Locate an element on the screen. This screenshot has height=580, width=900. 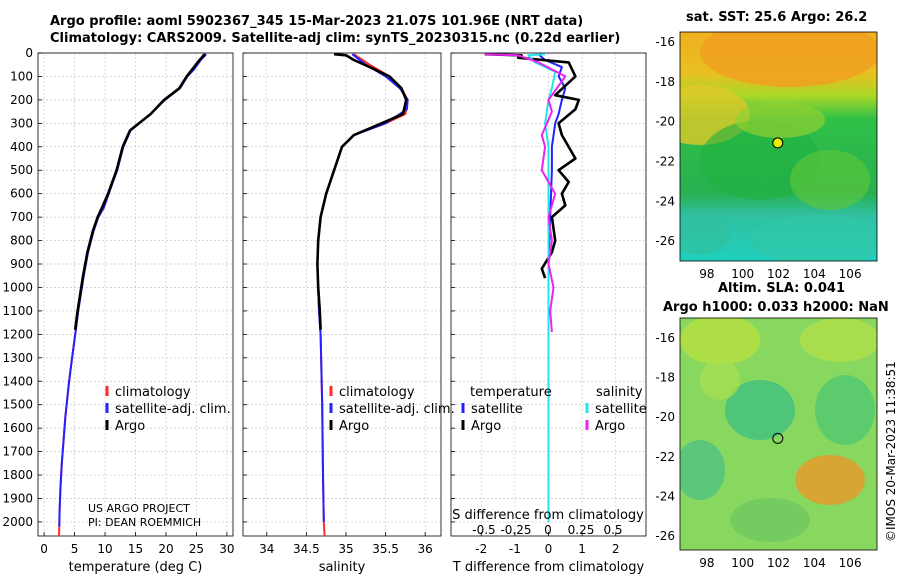
y-tick-label: 1100 is located at coordinates (17, 311).